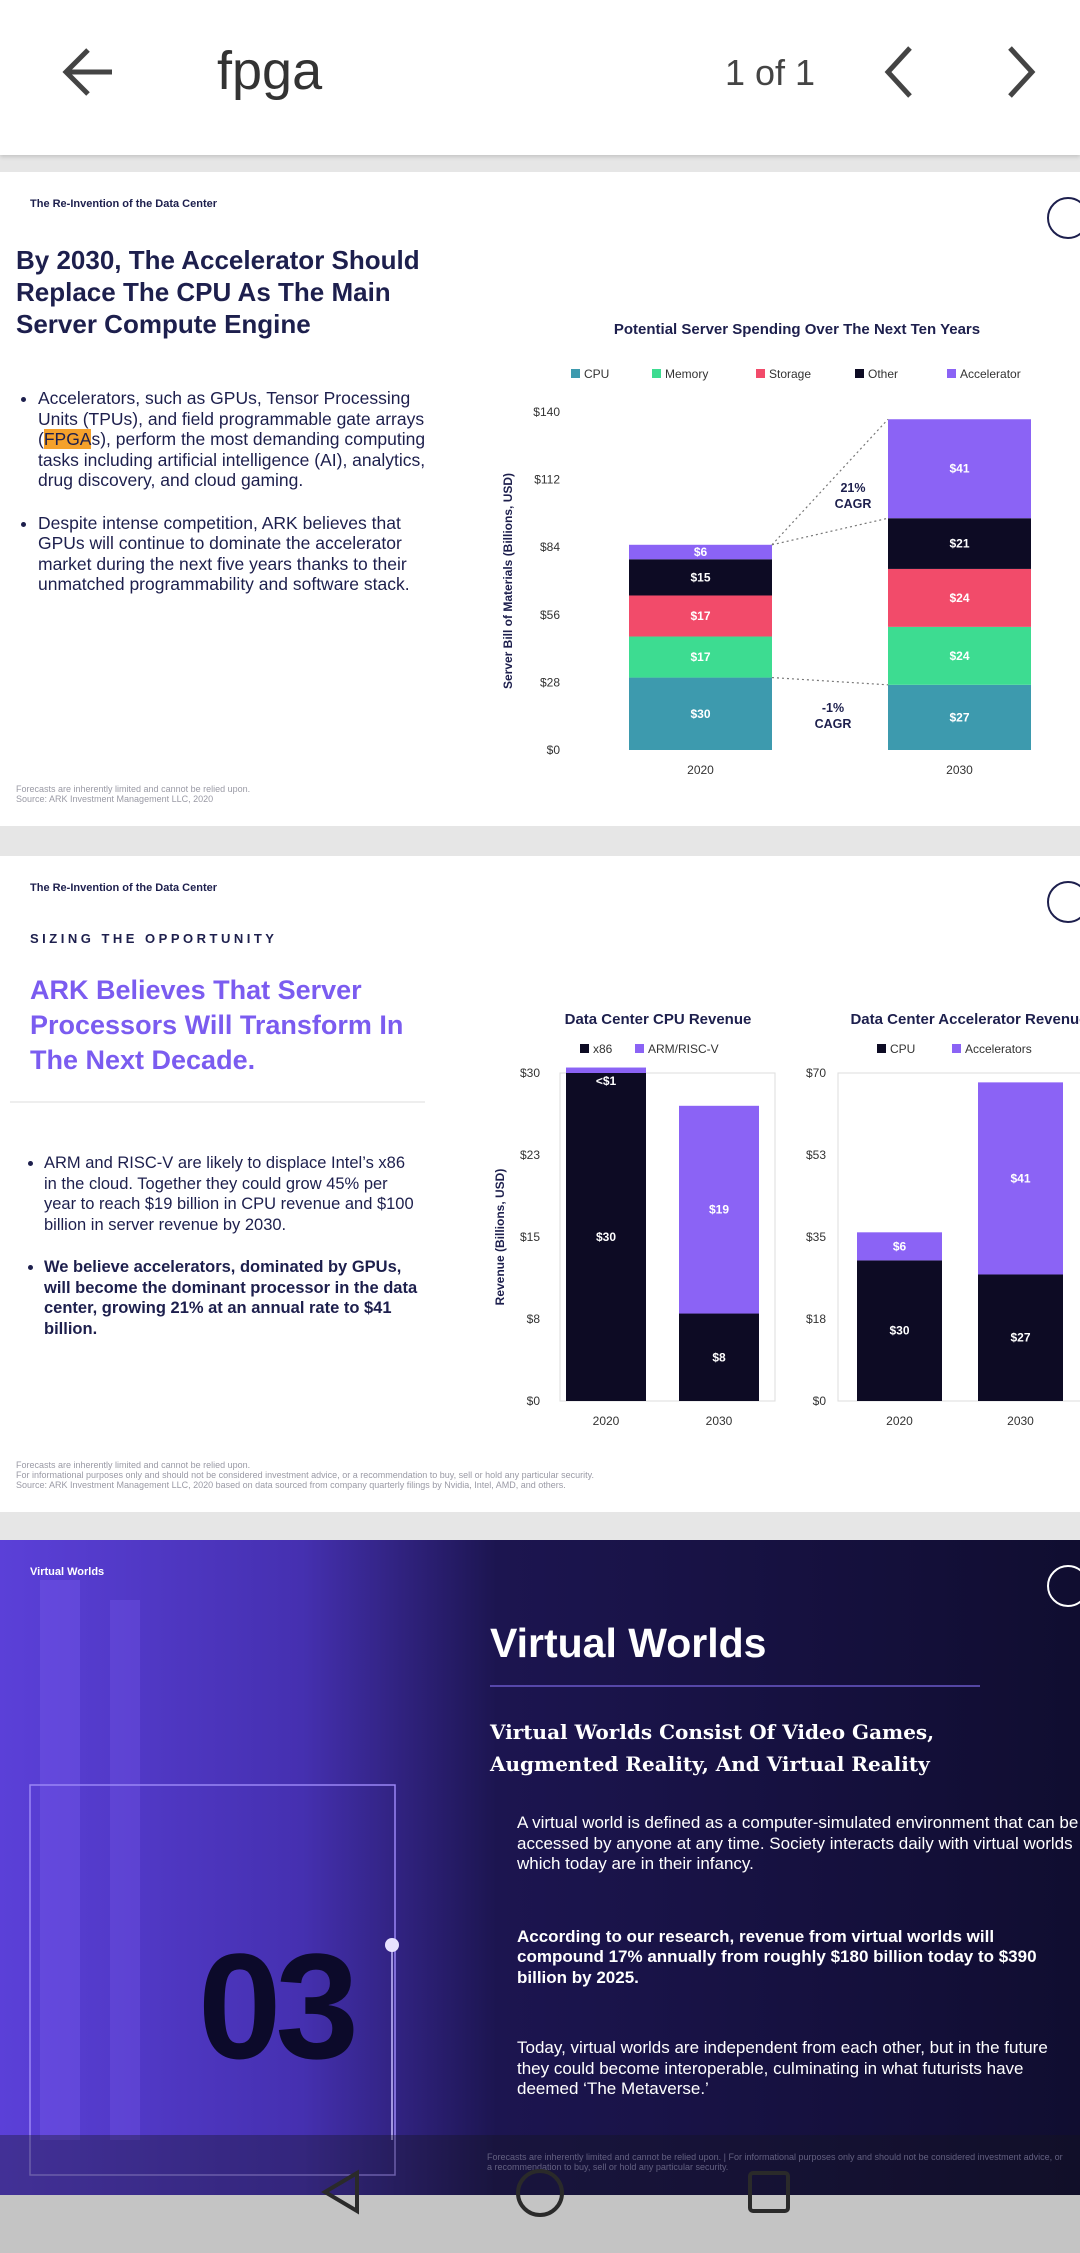 The width and height of the screenshot is (1080, 2253). I want to click on data-label: $27, so click(1020, 1338).